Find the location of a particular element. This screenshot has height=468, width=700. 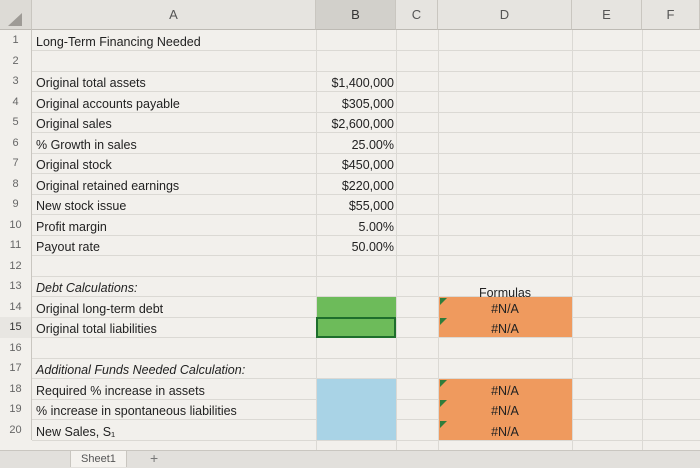

row-header-18: 18 is located at coordinates (16, 388).